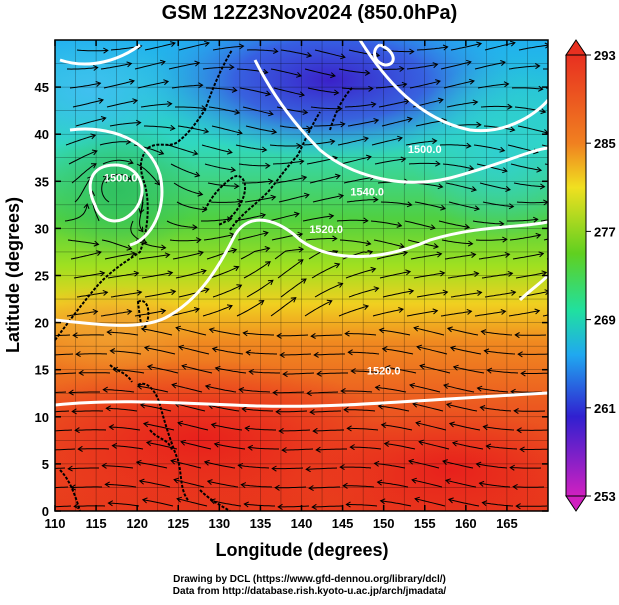 This screenshot has height=605, width=619. Describe the element at coordinates (137, 523) in the screenshot. I see `x-tick-label: 120` at that location.